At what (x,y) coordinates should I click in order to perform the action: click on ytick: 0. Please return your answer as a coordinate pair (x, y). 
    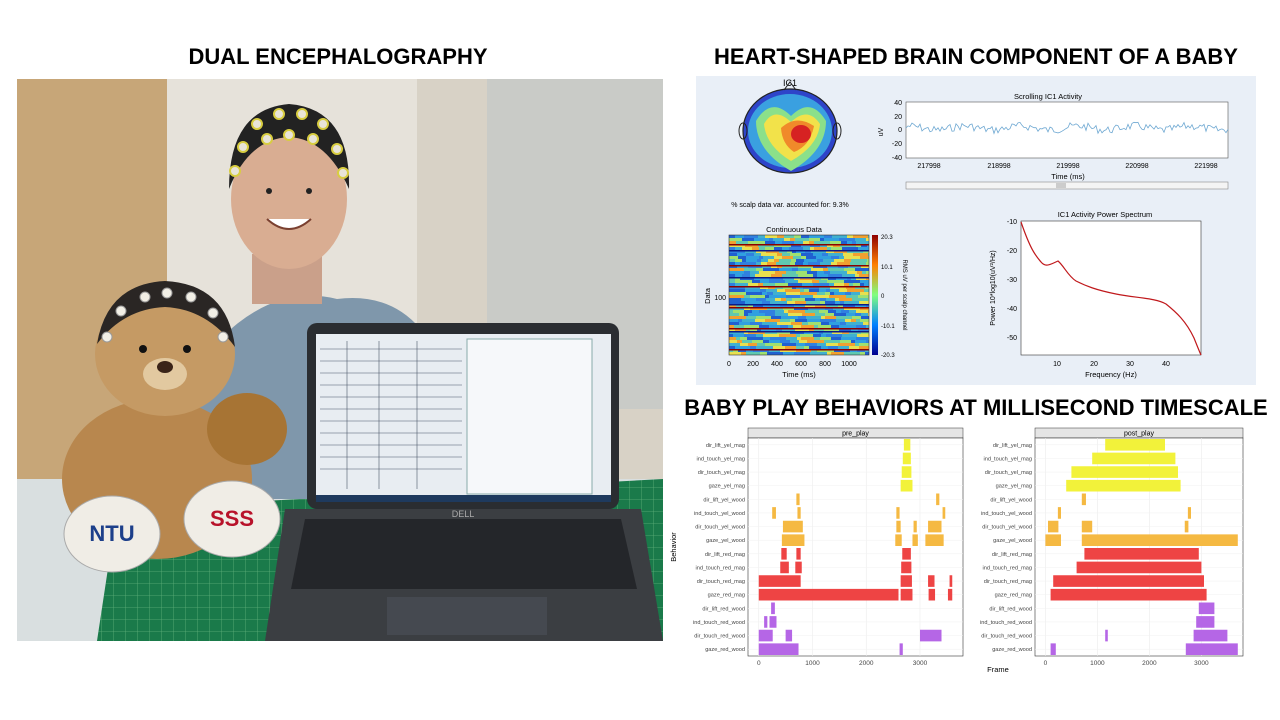
    Looking at the image, I should click on (900, 130).